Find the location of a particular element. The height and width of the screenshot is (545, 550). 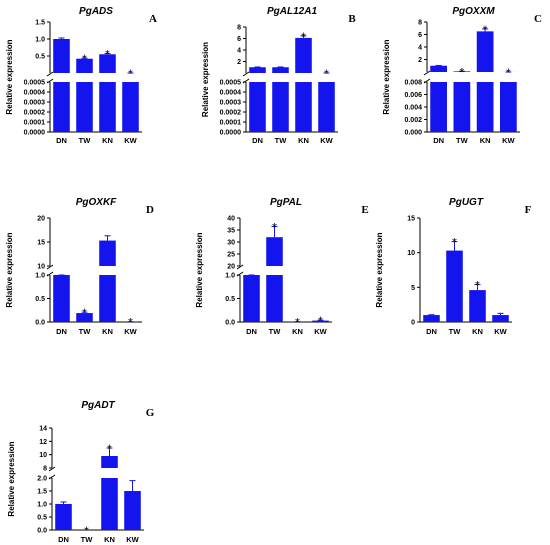

panel-letter: B is located at coordinates (352, 19).